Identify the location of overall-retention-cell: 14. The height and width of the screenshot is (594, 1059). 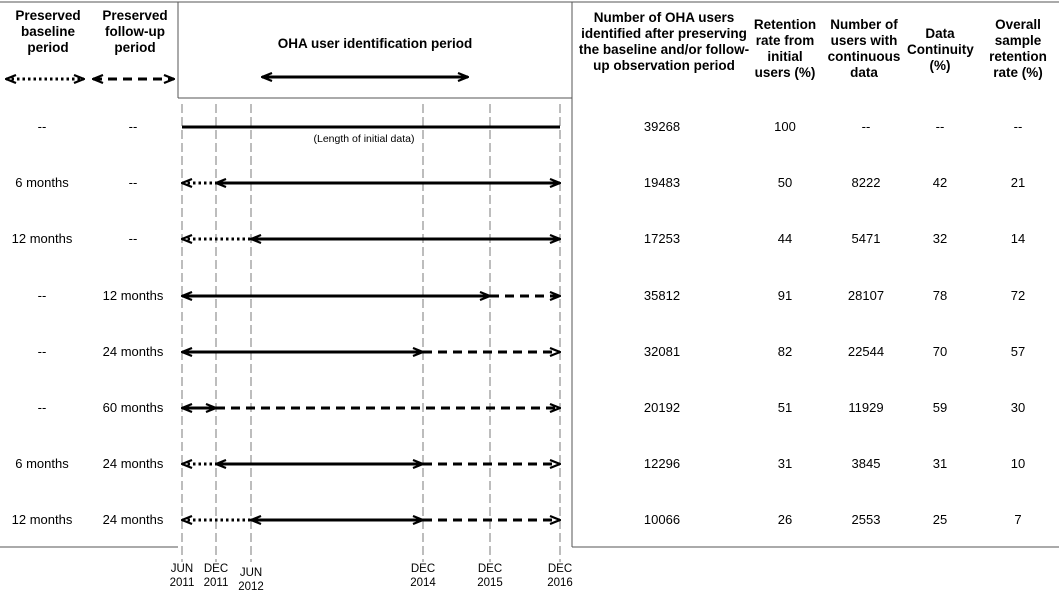
(1018, 238).